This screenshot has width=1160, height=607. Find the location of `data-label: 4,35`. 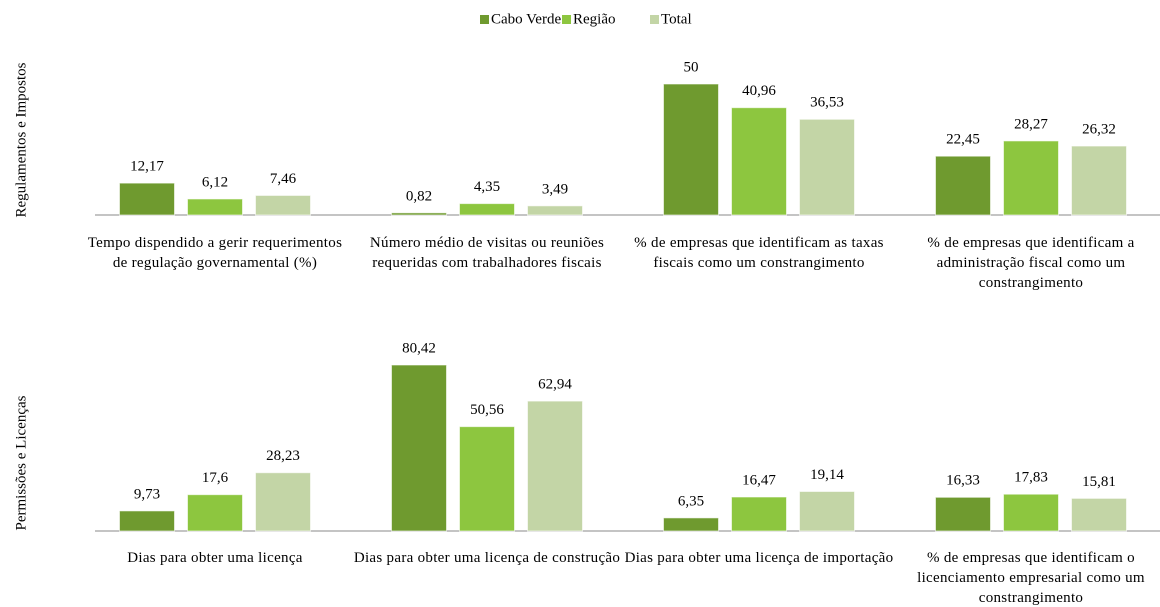

data-label: 4,35 is located at coordinates (487, 187).